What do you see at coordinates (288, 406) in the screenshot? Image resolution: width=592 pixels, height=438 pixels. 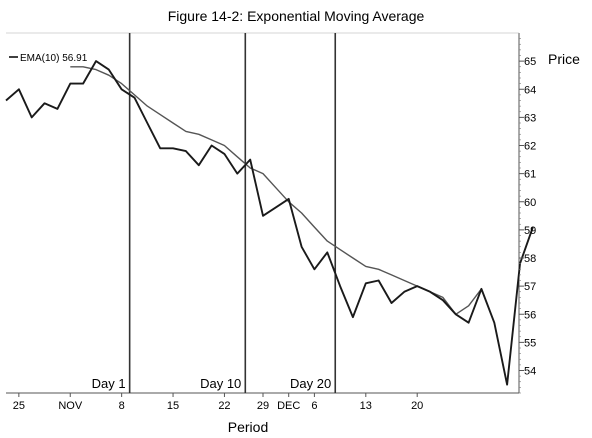 I see `x-tick-label: DEC` at bounding box center [288, 406].